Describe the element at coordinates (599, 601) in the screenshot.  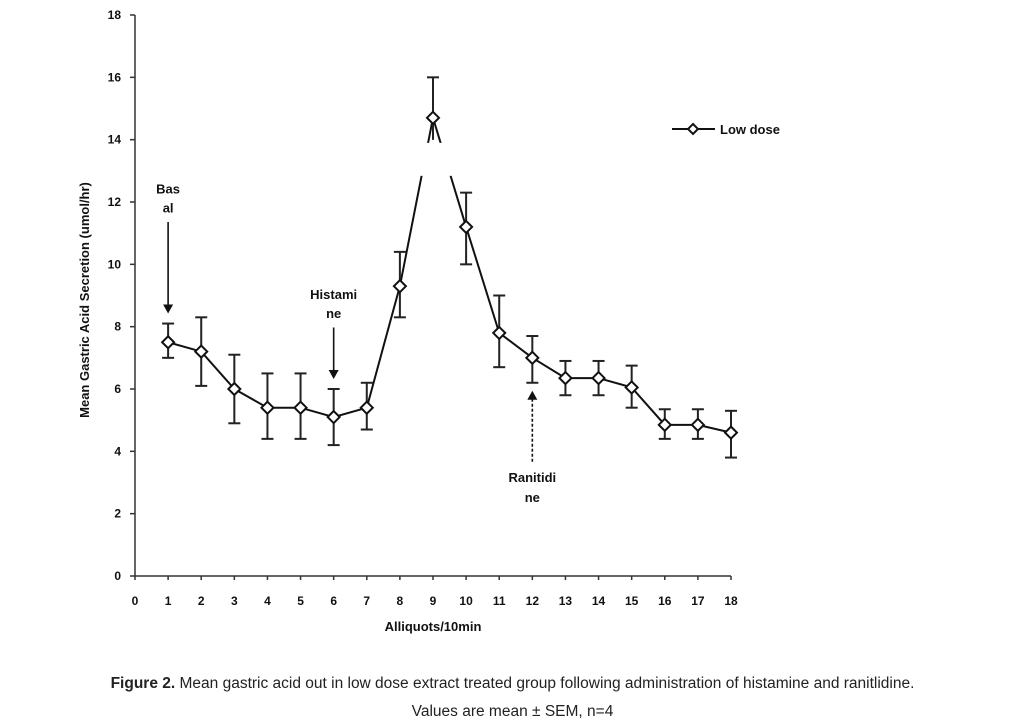
I see `x-tick-label: 14` at that location.